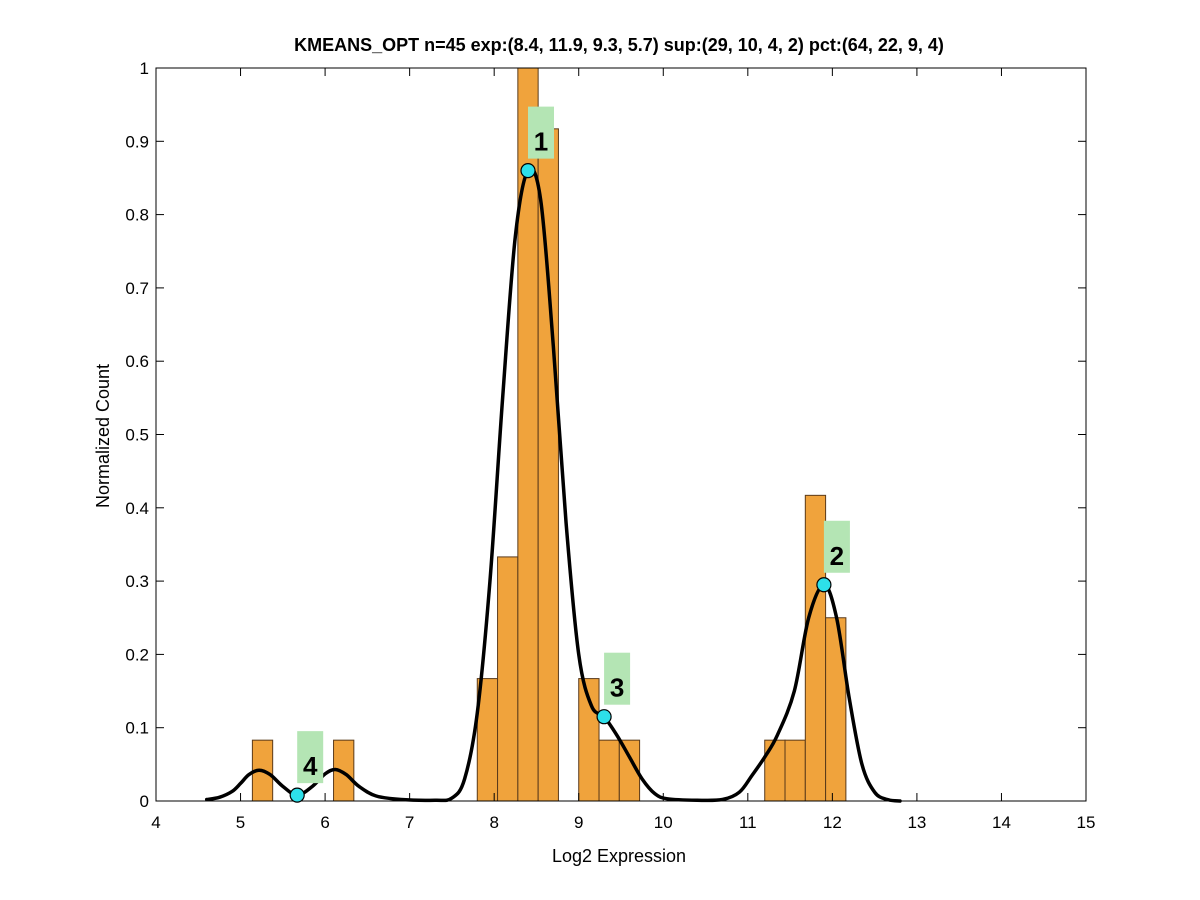 The image size is (1200, 900). What do you see at coordinates (137, 728) in the screenshot?
I see `y-tick-label-0.1: 0.1` at bounding box center [137, 728].